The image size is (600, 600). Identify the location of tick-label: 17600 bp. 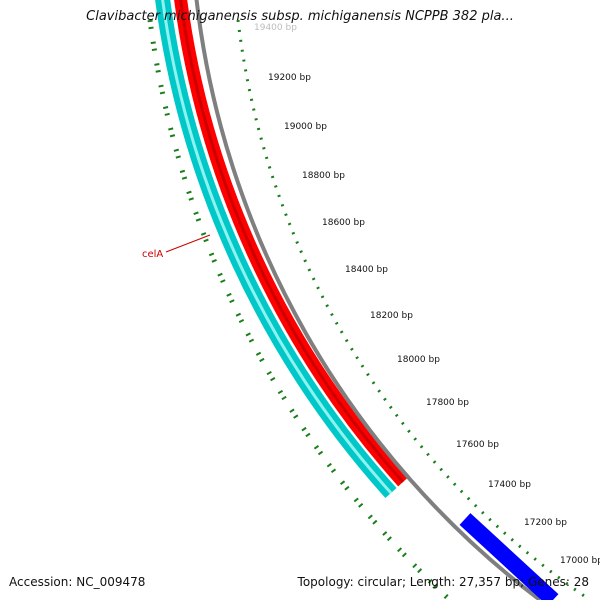
(477, 445).